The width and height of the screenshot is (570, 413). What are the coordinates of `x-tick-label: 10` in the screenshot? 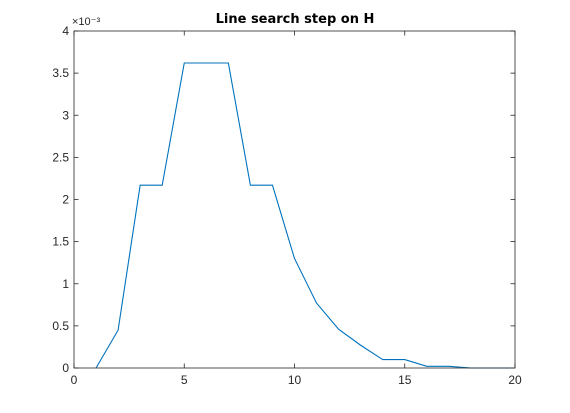 It's located at (295, 380).